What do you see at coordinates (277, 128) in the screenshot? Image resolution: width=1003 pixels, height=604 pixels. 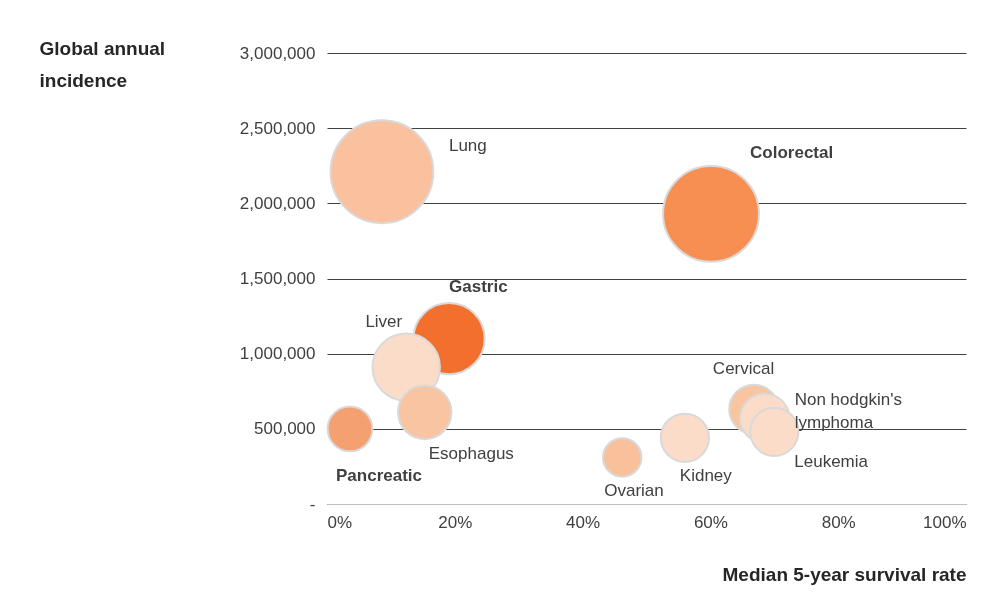 I see `y-tick-label: 2,500,000` at bounding box center [277, 128].